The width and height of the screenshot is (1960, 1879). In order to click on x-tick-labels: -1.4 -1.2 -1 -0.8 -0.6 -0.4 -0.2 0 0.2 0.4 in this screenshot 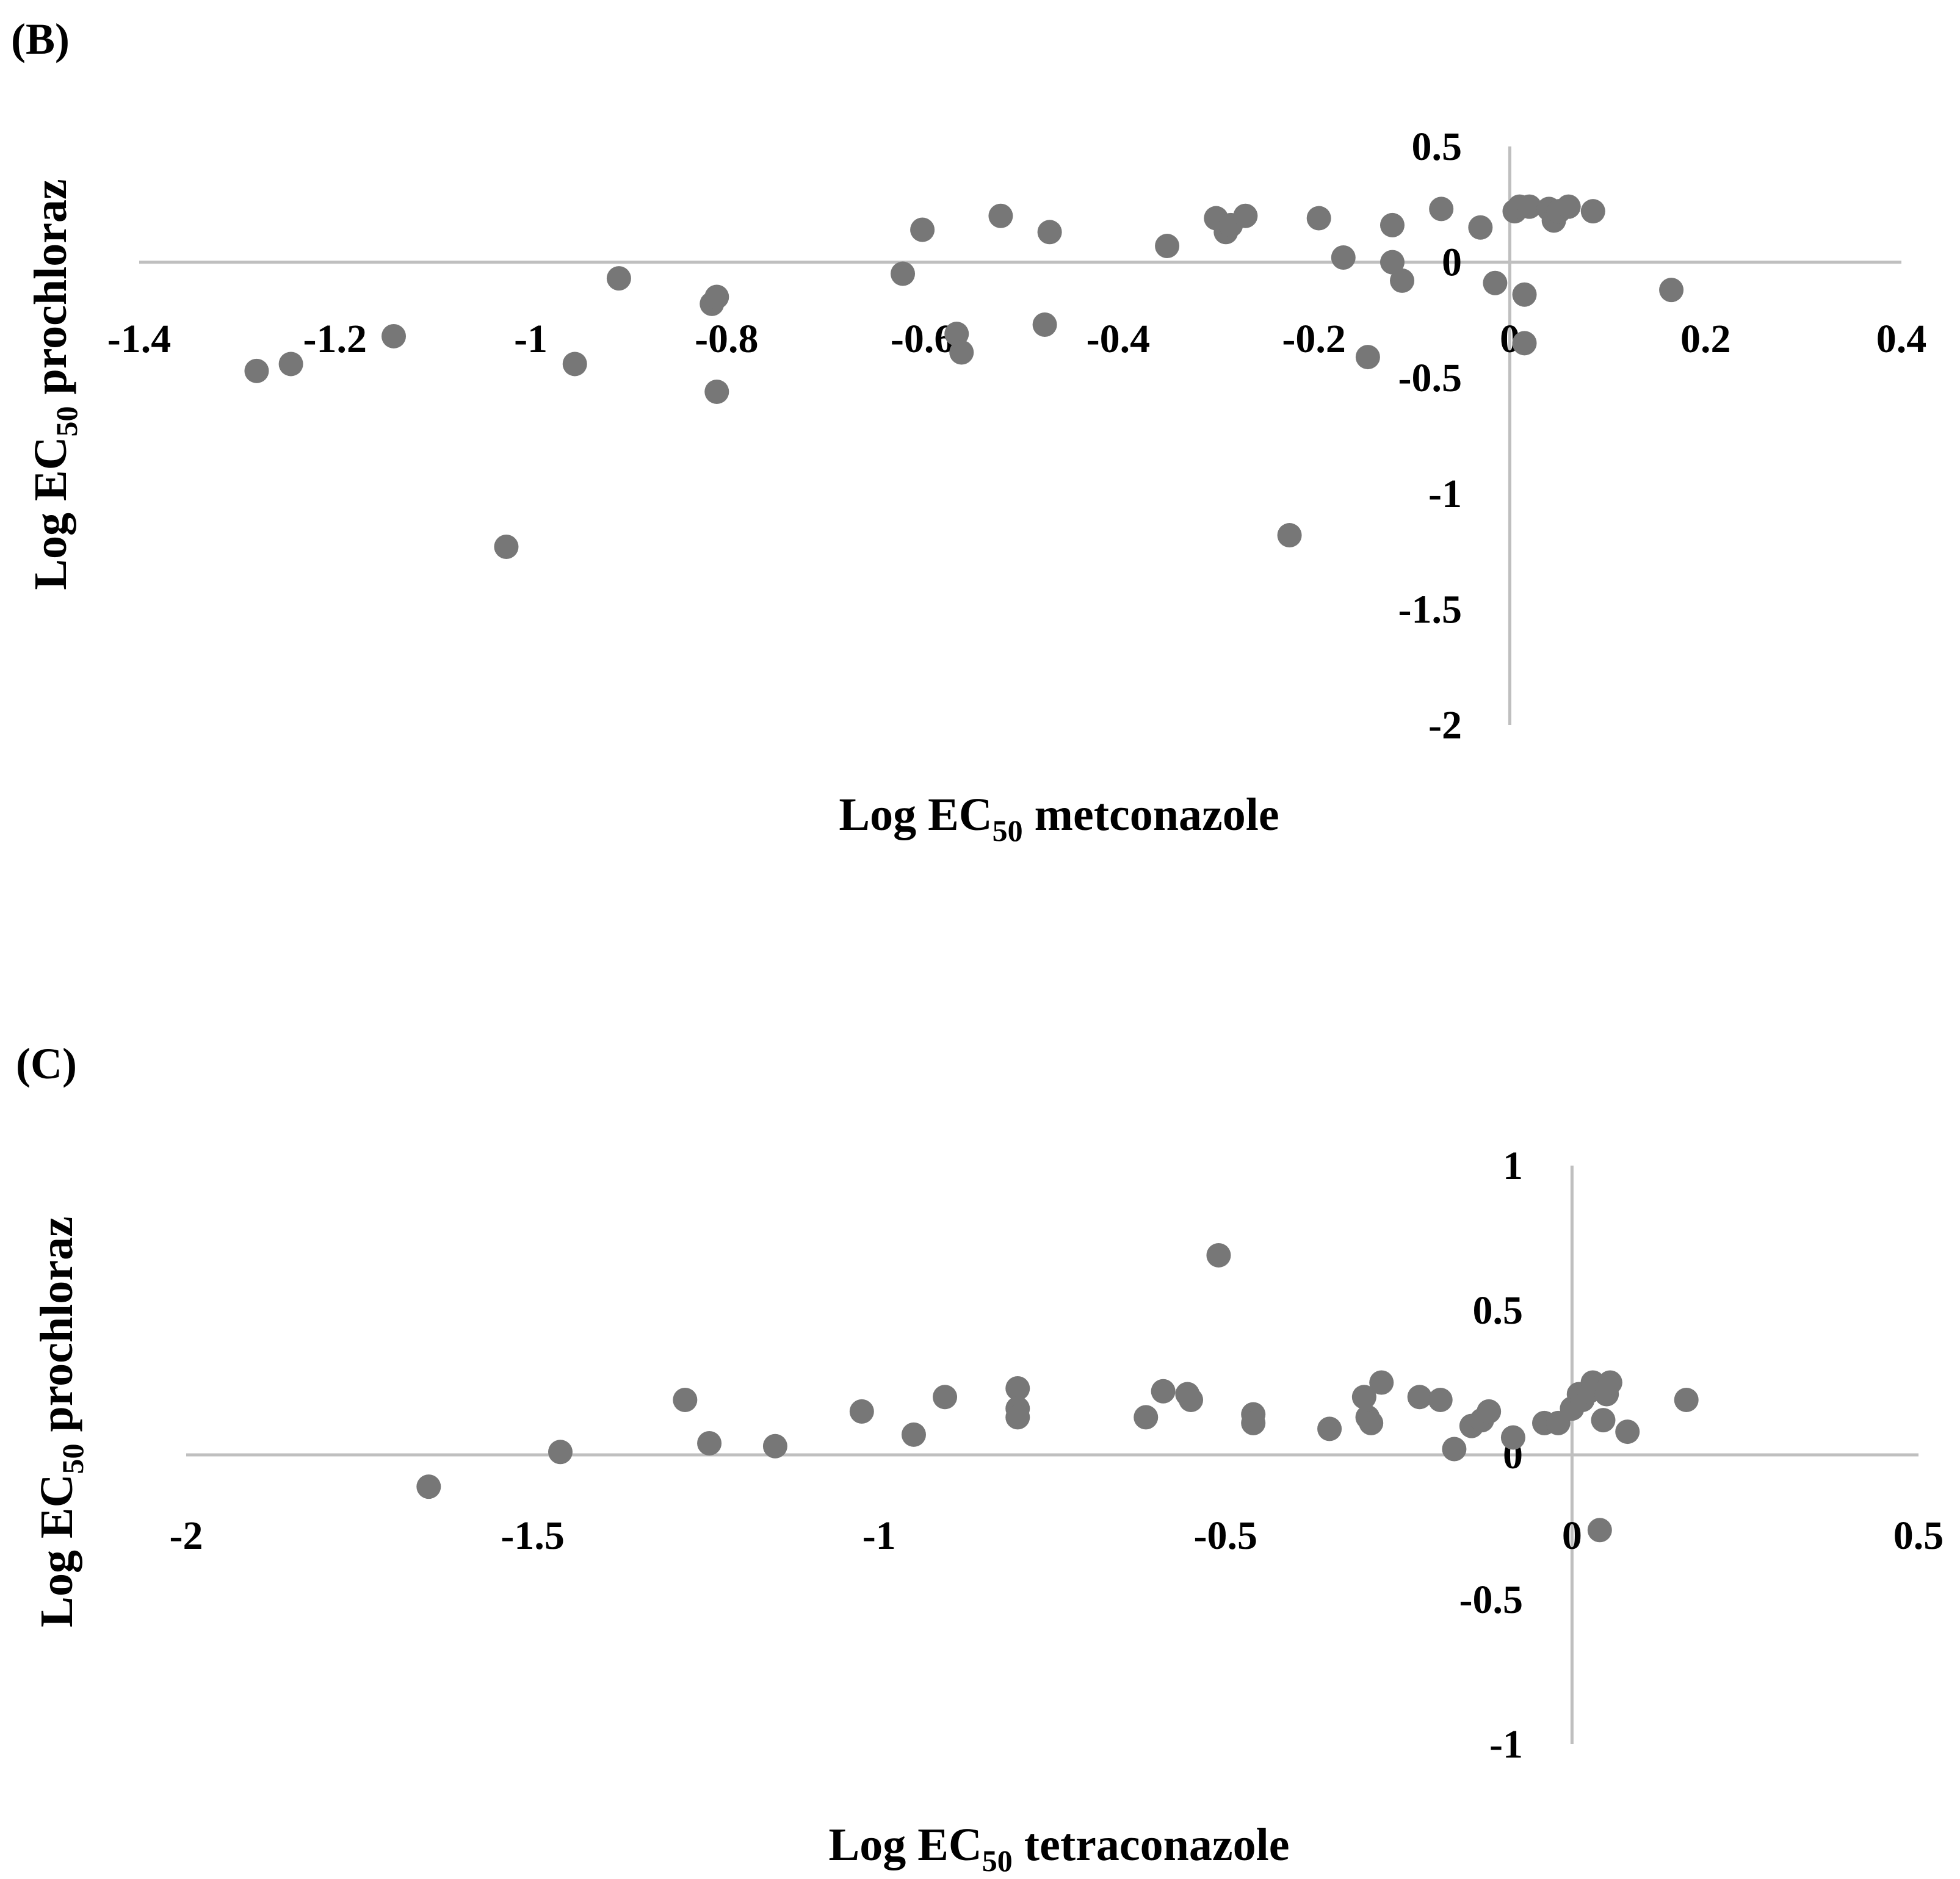, I will do `click(1017, 339)`.